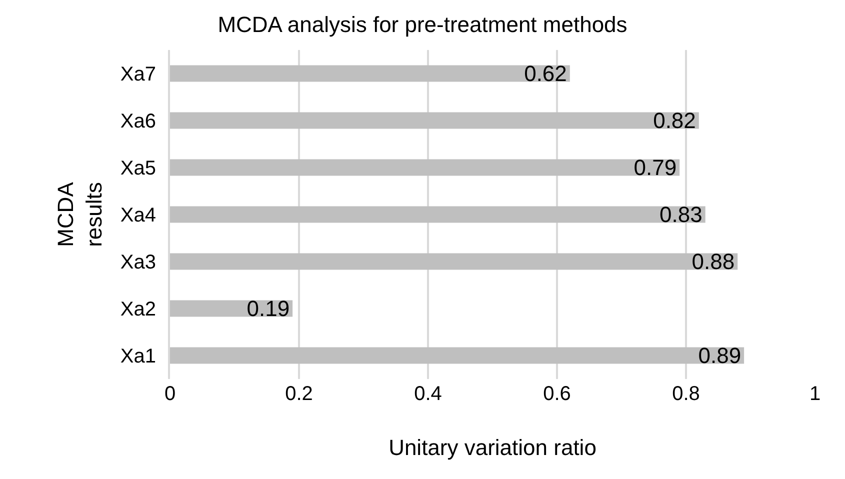  Describe the element at coordinates (428, 394) in the screenshot. I see `x-tick-label: 0.4` at that location.